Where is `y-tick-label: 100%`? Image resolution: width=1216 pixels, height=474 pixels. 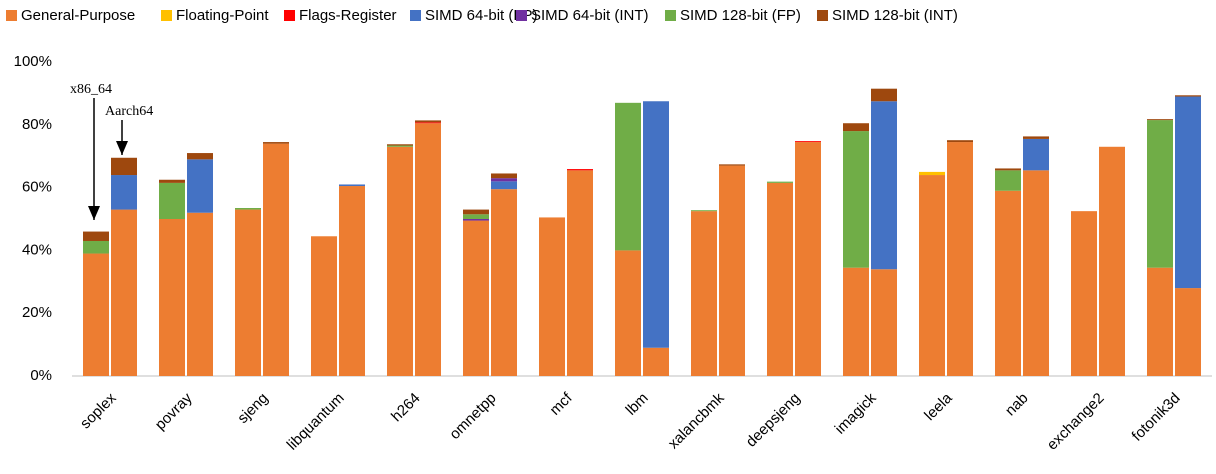 y-tick-label: 100% is located at coordinates (33, 61).